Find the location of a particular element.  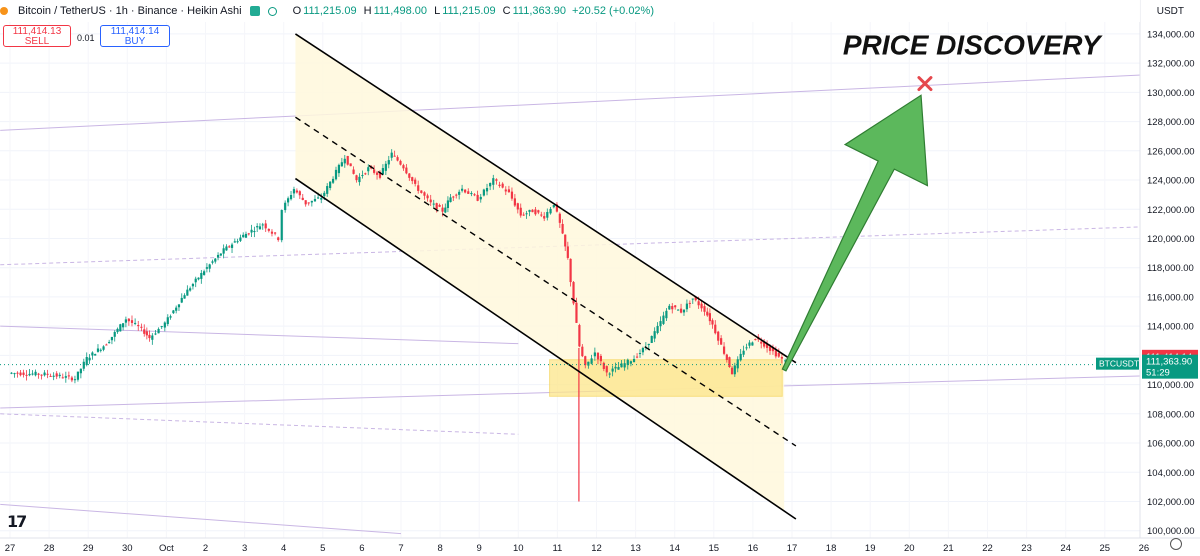

time-tick-label: 19 is located at coordinates (870, 548).